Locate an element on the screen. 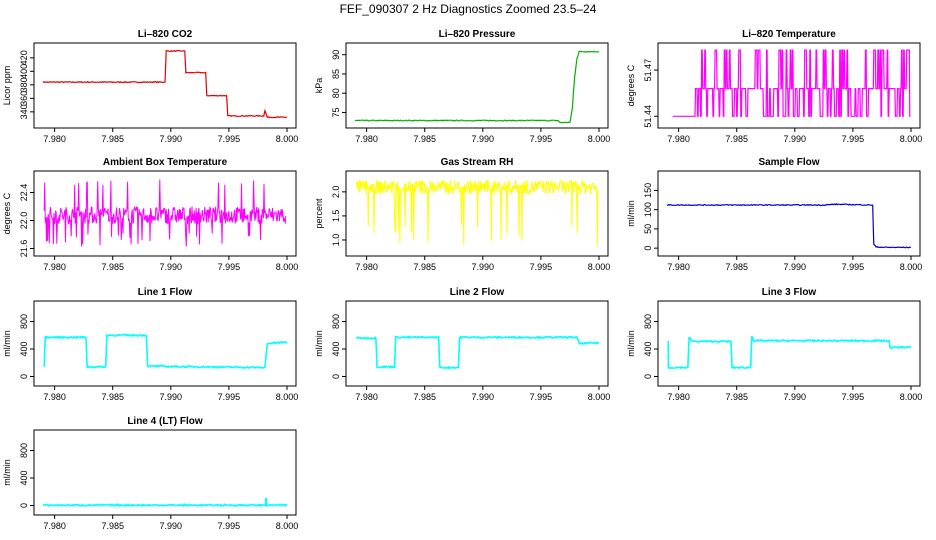 Image resolution: width=936 pixels, height=540 pixels. y-tick-label: 420 is located at coordinates (24, 57).